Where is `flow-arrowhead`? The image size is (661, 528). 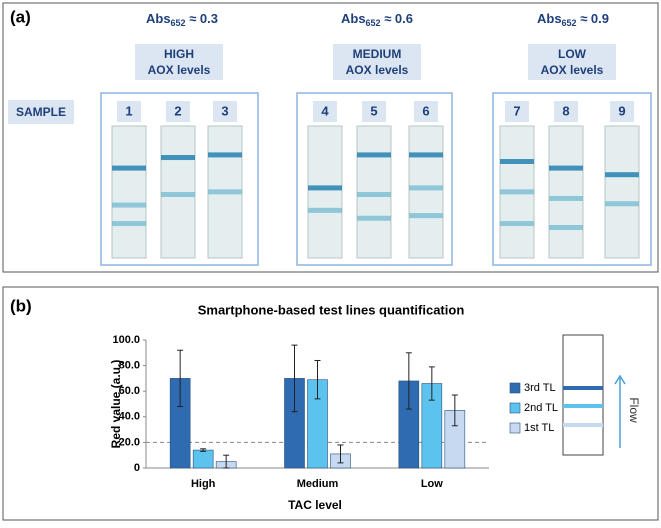 flow-arrowhead is located at coordinates (620, 379).